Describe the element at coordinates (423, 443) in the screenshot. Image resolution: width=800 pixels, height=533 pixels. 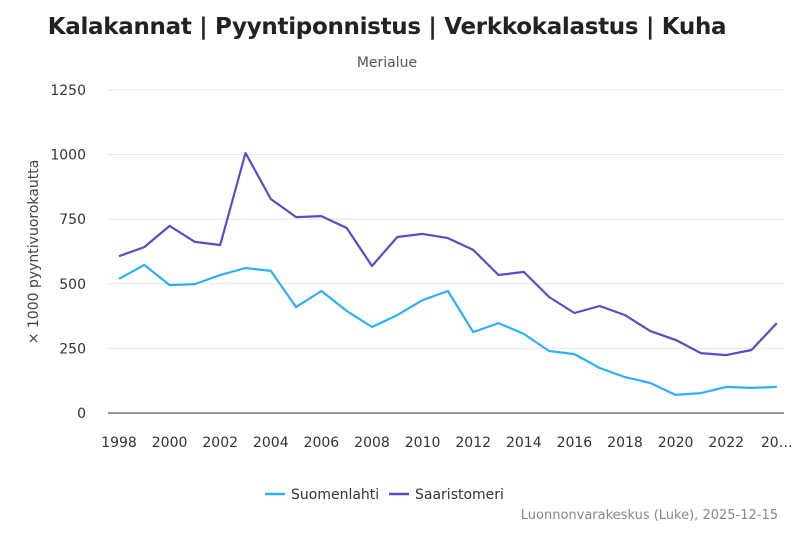
I see `x-tick-label: 2010` at that location.